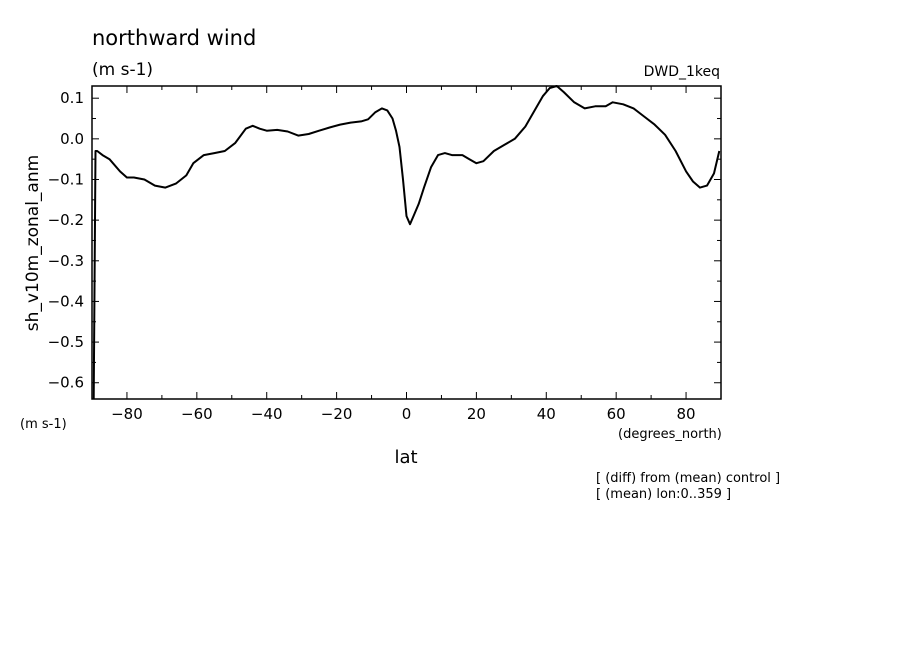  Describe the element at coordinates (66, 220) in the screenshot. I see `y-tick-label: −0.2` at that location.